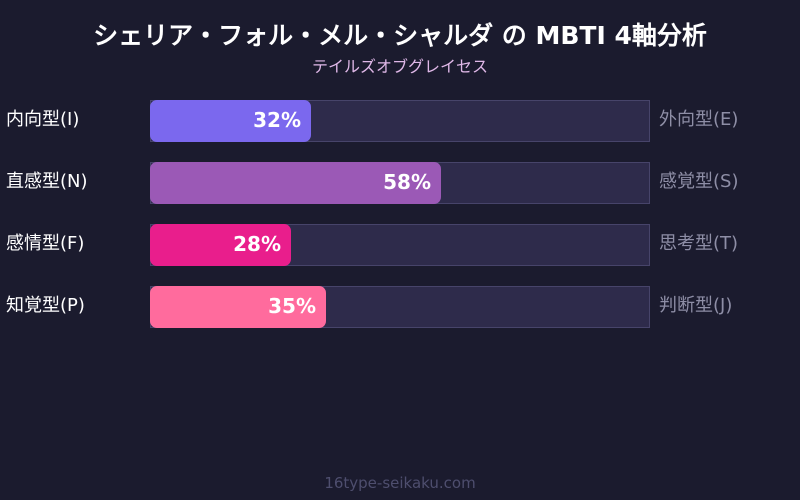 The height and width of the screenshot is (500, 800). What do you see at coordinates (400, 307) in the screenshot?
I see `axis-row-pj: 知覚型(P) 35% 判断型(J)` at bounding box center [400, 307].